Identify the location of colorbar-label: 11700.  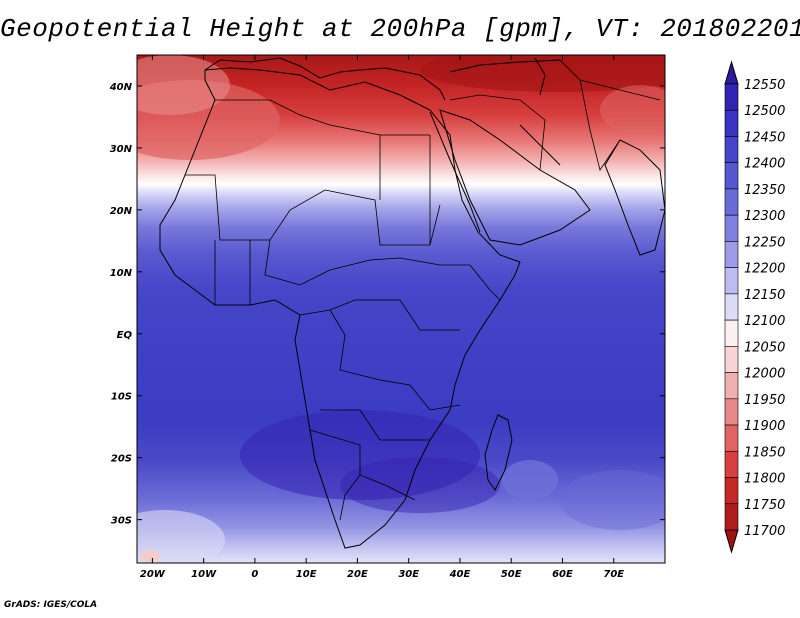
(764, 531).